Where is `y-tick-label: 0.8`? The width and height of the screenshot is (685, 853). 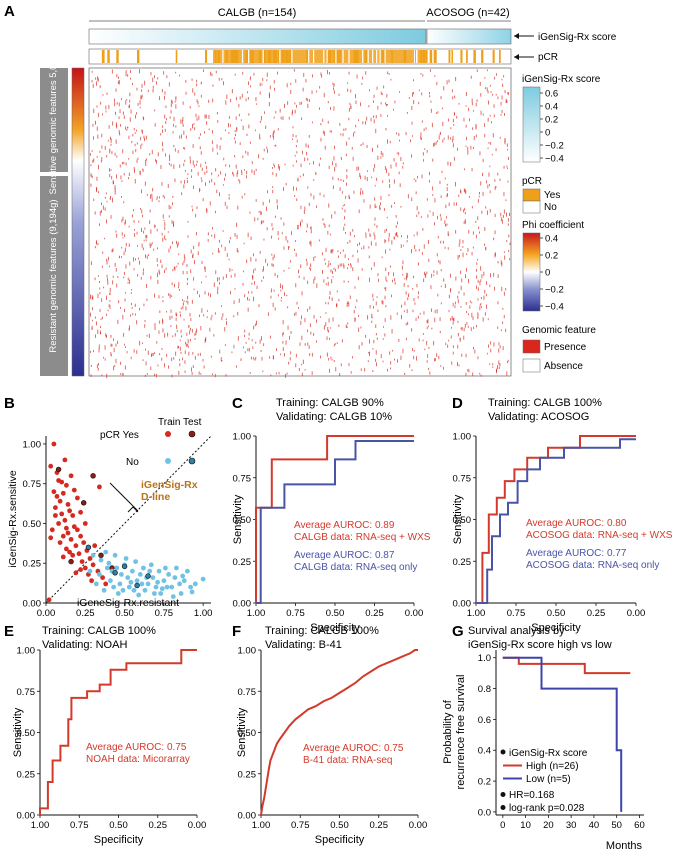 y-tick-label: 0.8 is located at coordinates (484, 689).